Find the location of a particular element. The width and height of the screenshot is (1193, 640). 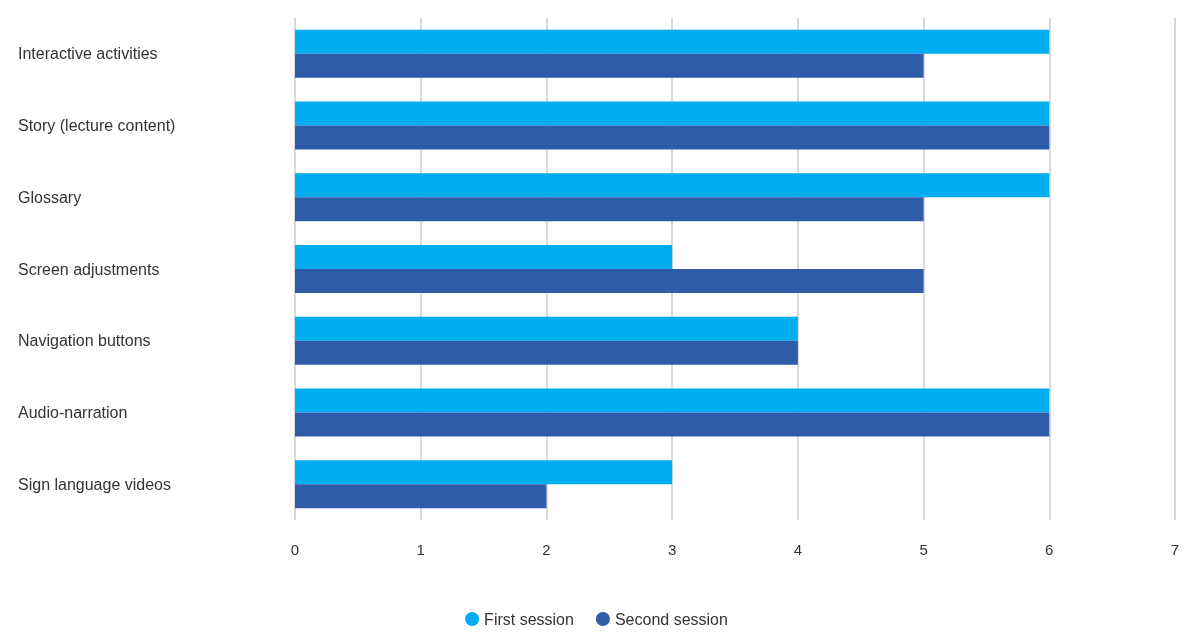

y-tick-label: Glossary is located at coordinates (50, 197).